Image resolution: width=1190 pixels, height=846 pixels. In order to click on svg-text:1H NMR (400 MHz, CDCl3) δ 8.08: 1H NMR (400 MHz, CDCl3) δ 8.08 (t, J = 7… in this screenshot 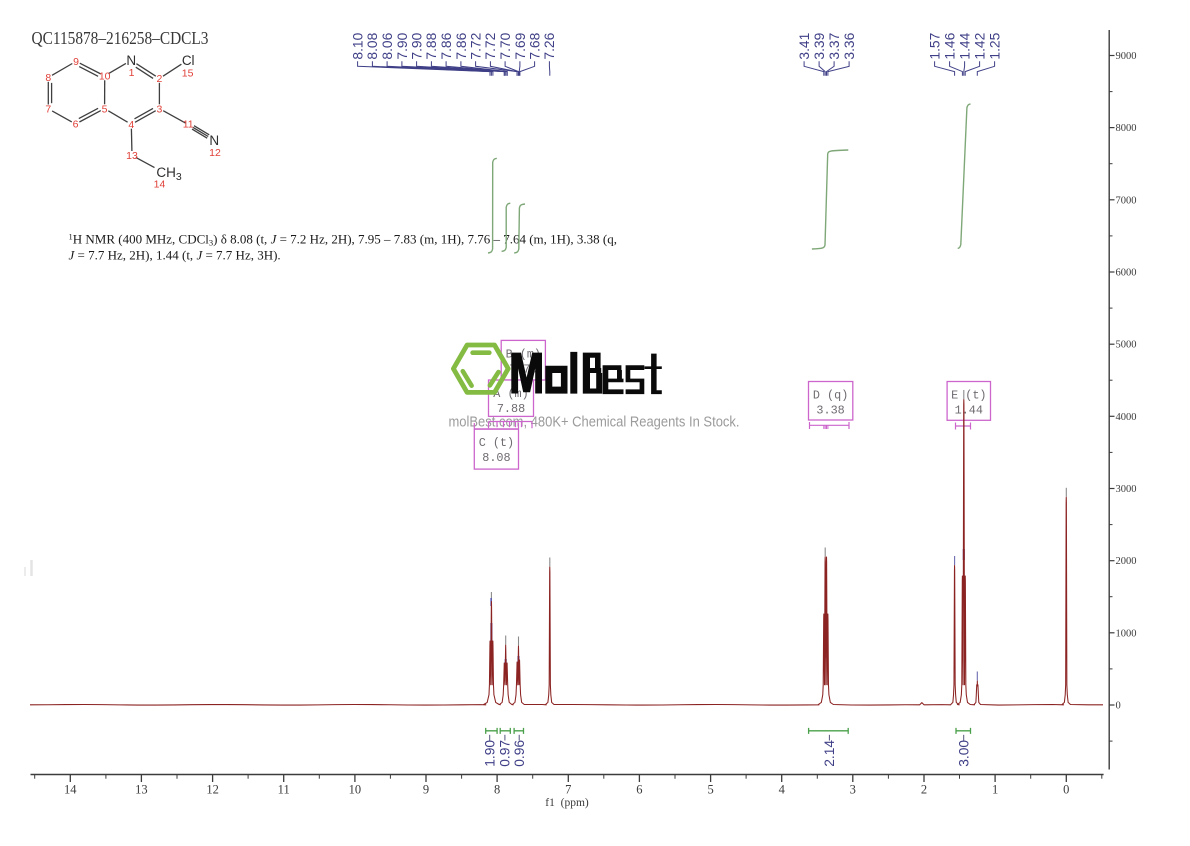, I will do `click(343, 240)`.